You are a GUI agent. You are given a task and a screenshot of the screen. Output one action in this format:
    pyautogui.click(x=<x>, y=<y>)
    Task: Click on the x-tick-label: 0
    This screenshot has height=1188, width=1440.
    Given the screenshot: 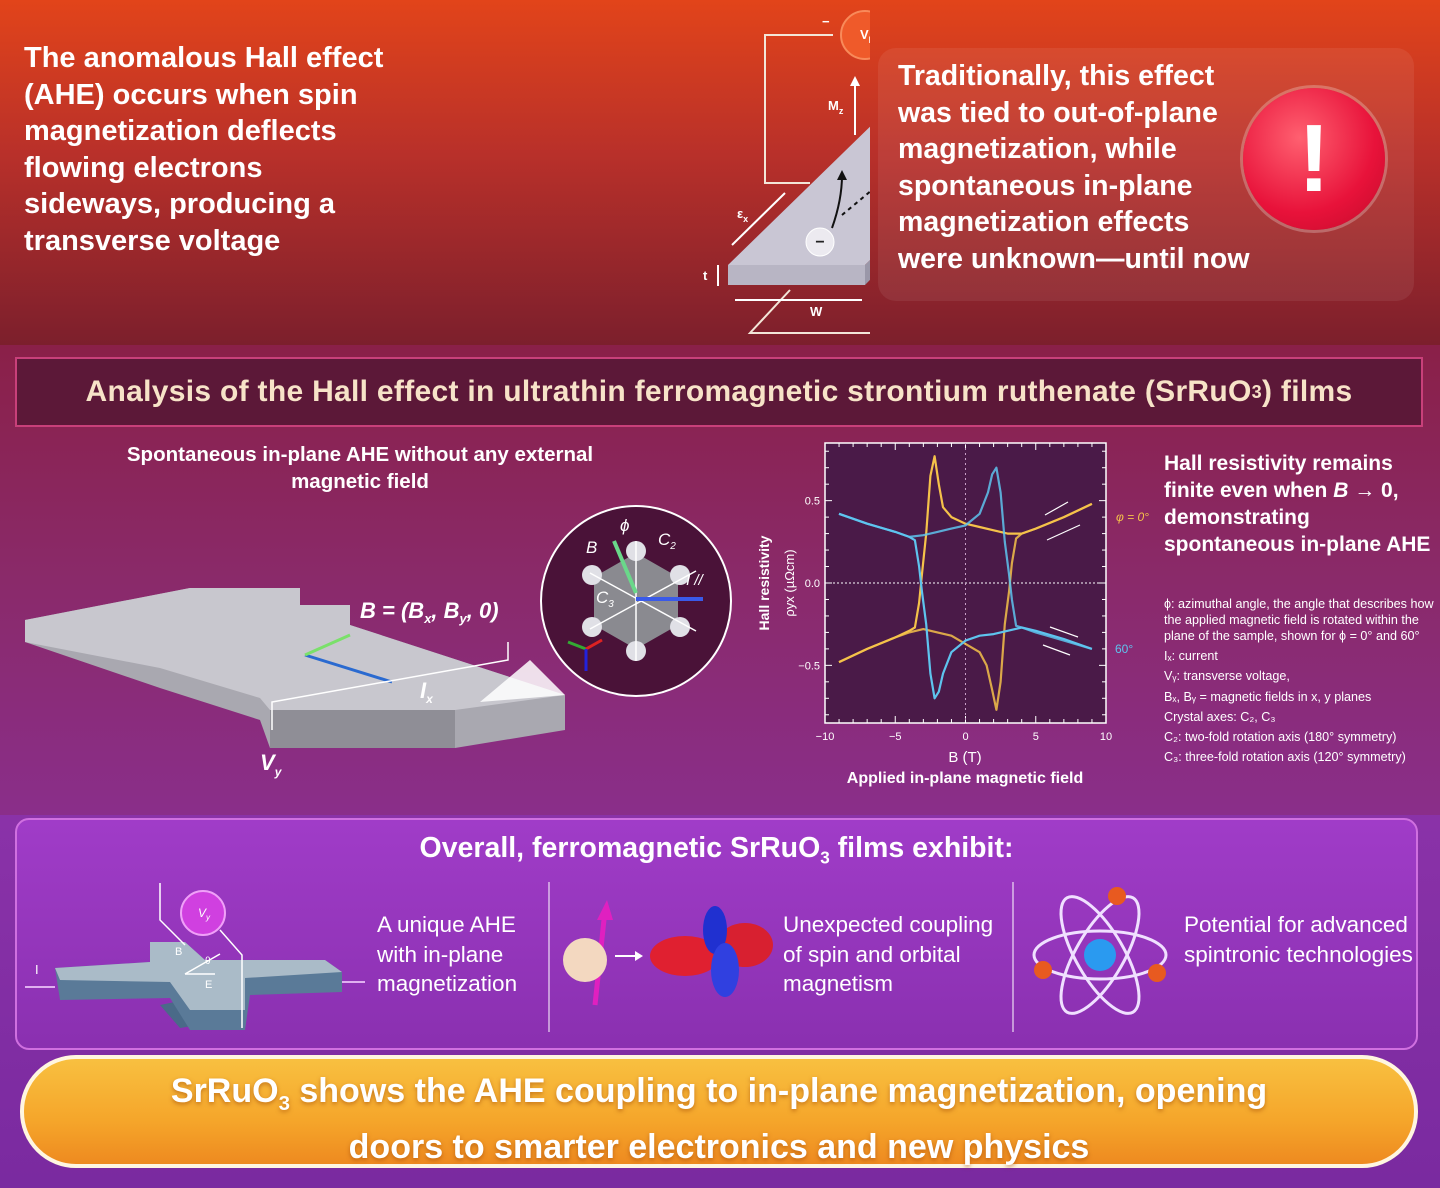 What is the action you would take?
    pyautogui.click(x=965, y=737)
    